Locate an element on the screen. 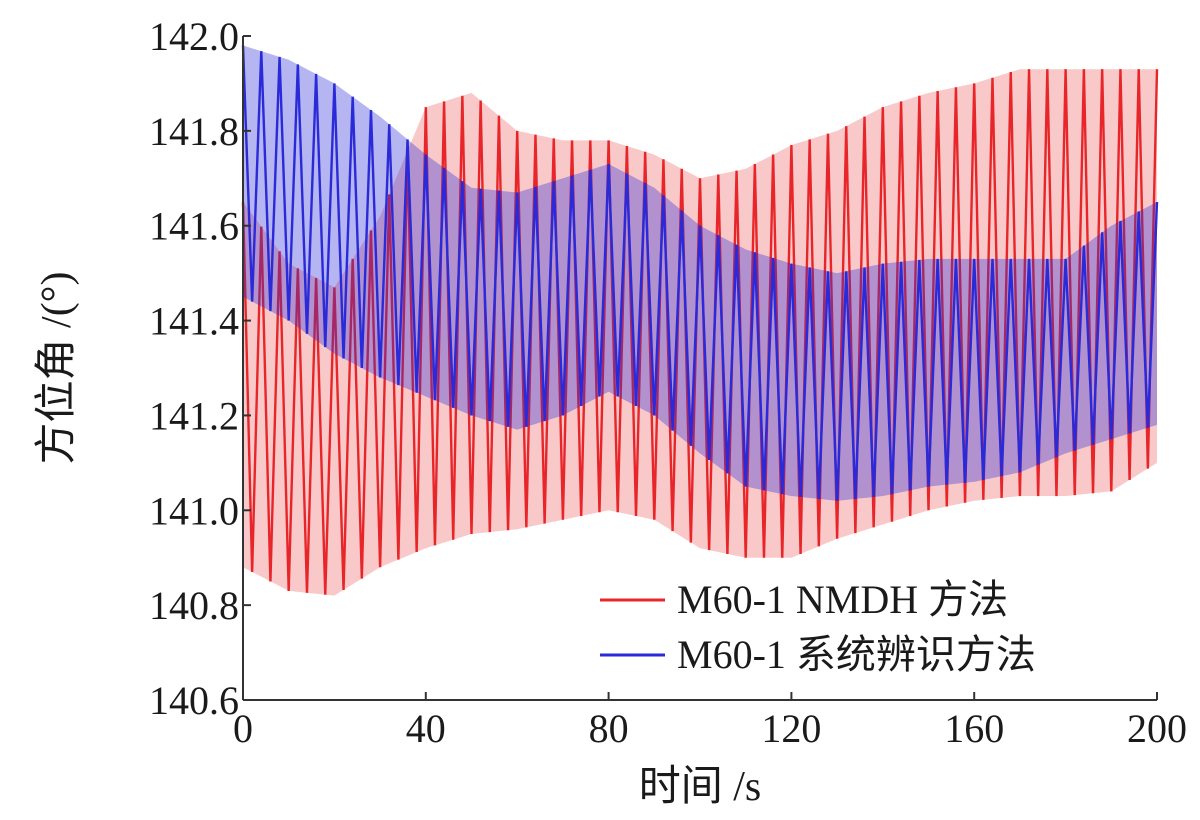 This screenshot has width=1200, height=820. x-tick-label-3: 120 is located at coordinates (791, 728).